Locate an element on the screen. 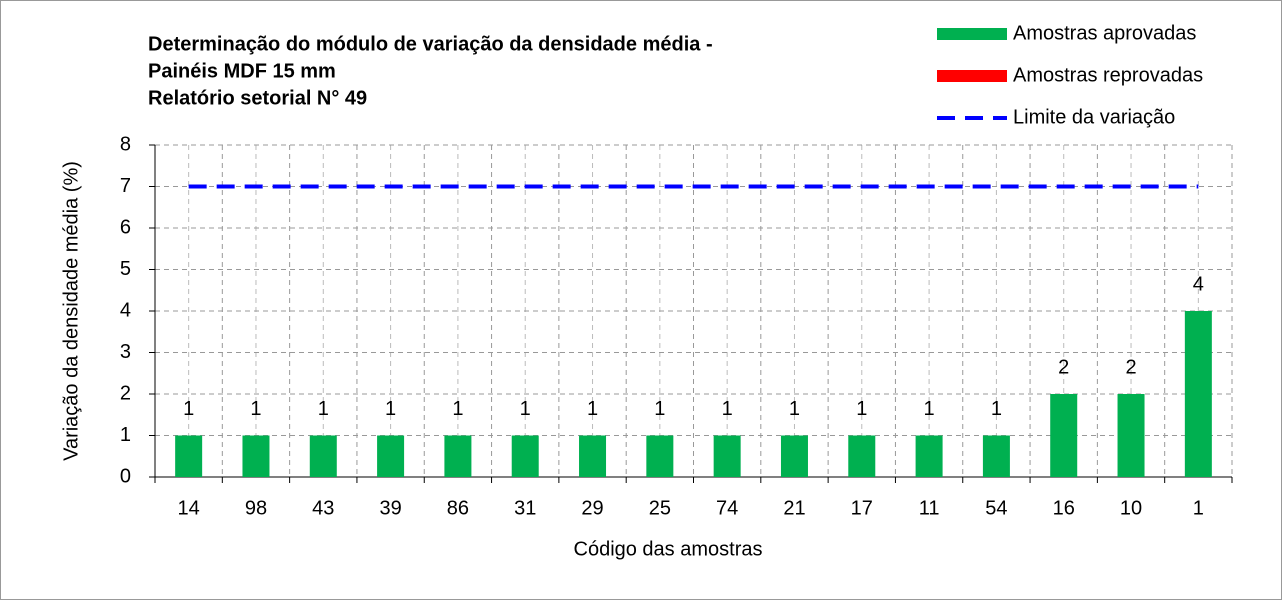 The width and height of the screenshot is (1282, 600). y-tick-label: 1 is located at coordinates (125, 435).